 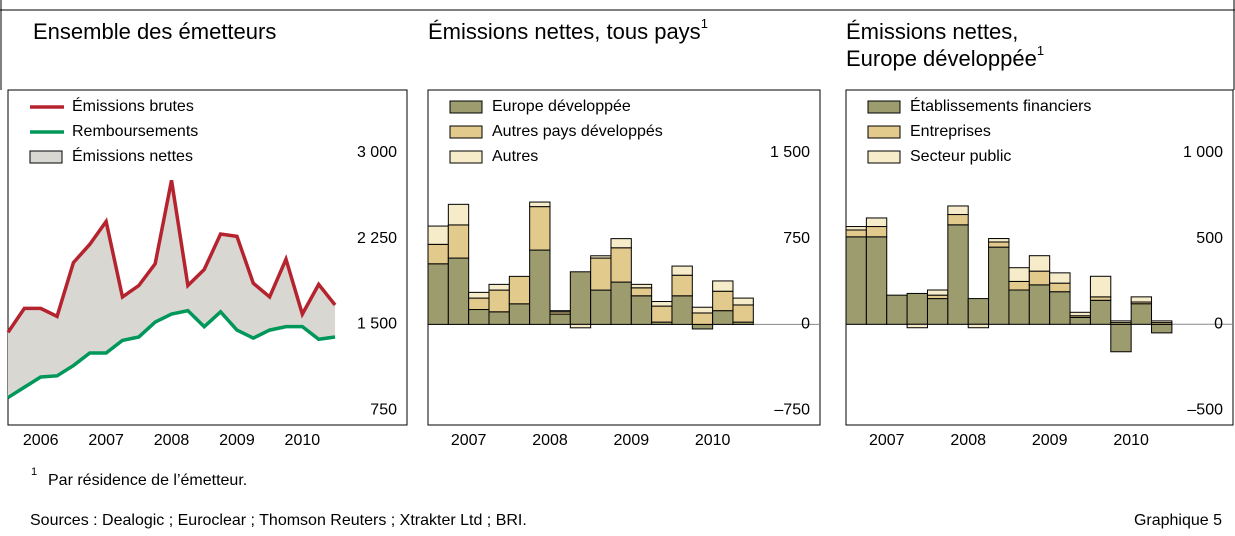 I want to click on y-tick-label: –500, so click(x=1205, y=409).